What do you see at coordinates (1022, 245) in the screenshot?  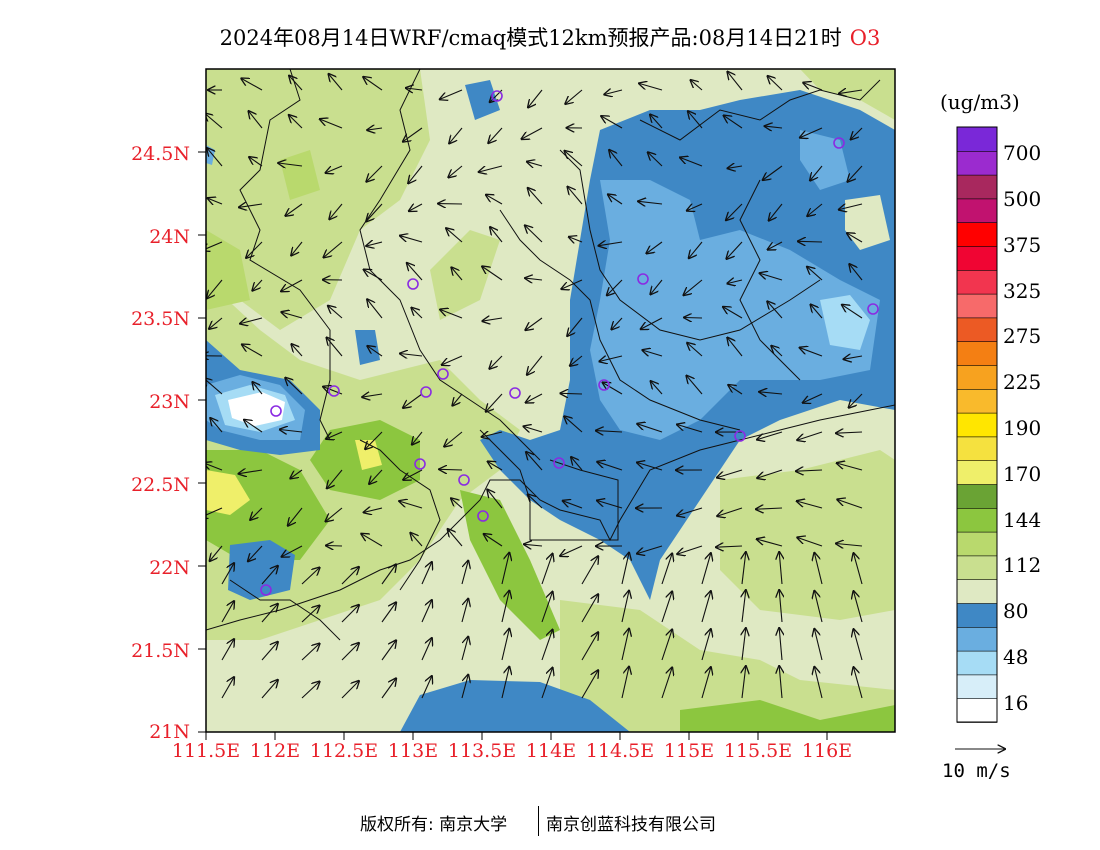 I see `legend-label: 375` at bounding box center [1022, 245].